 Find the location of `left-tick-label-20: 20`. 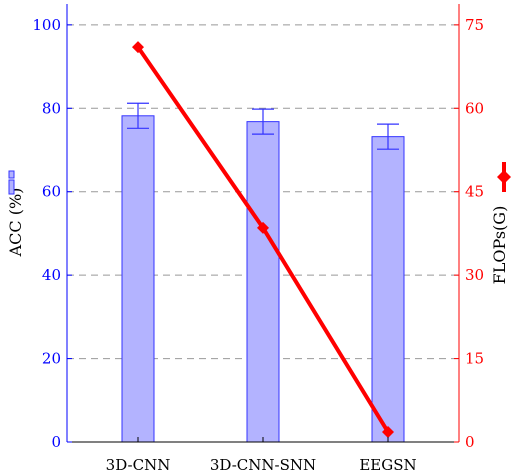

left-tick-label-20: 20 is located at coordinates (51, 359).